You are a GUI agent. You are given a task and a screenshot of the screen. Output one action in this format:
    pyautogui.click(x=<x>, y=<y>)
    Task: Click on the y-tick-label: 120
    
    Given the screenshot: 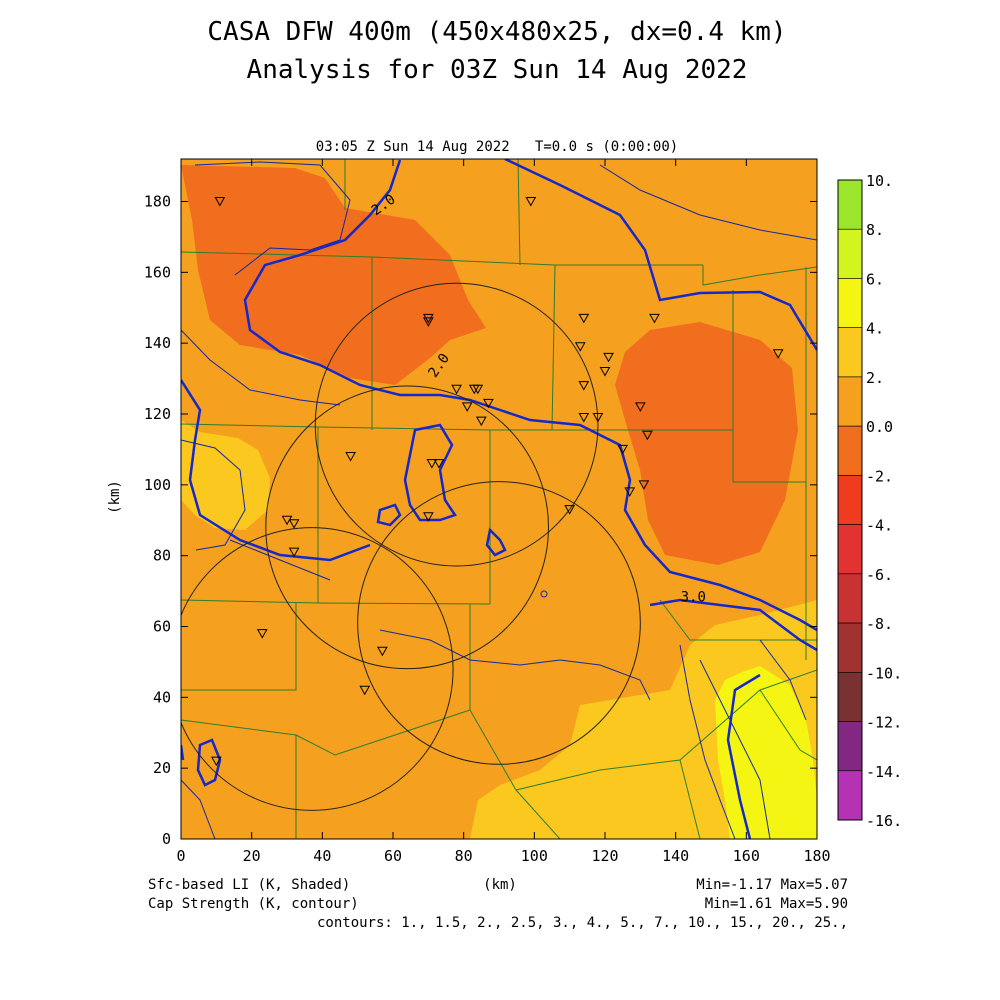 What is the action you would take?
    pyautogui.click(x=157, y=414)
    